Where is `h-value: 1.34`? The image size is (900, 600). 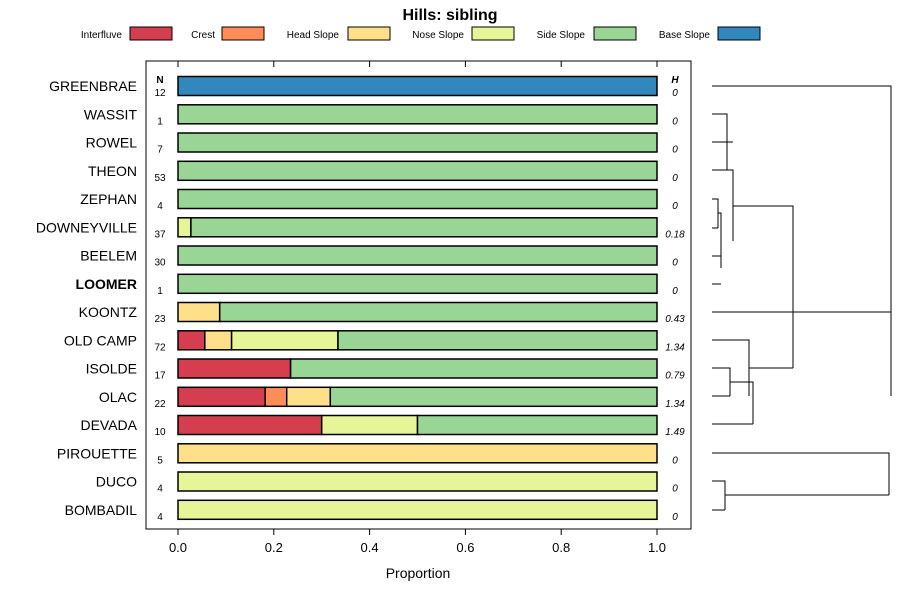
h-value: 1.34 is located at coordinates (675, 404).